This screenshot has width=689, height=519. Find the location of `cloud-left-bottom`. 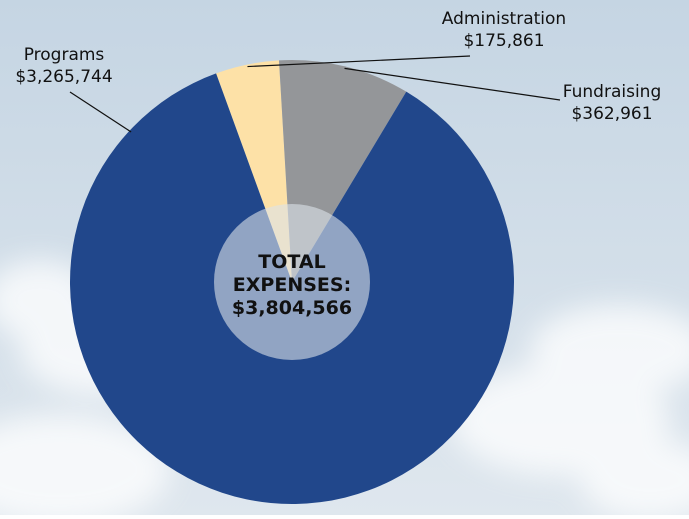

cloud-left-bottom is located at coordinates (85, 467).